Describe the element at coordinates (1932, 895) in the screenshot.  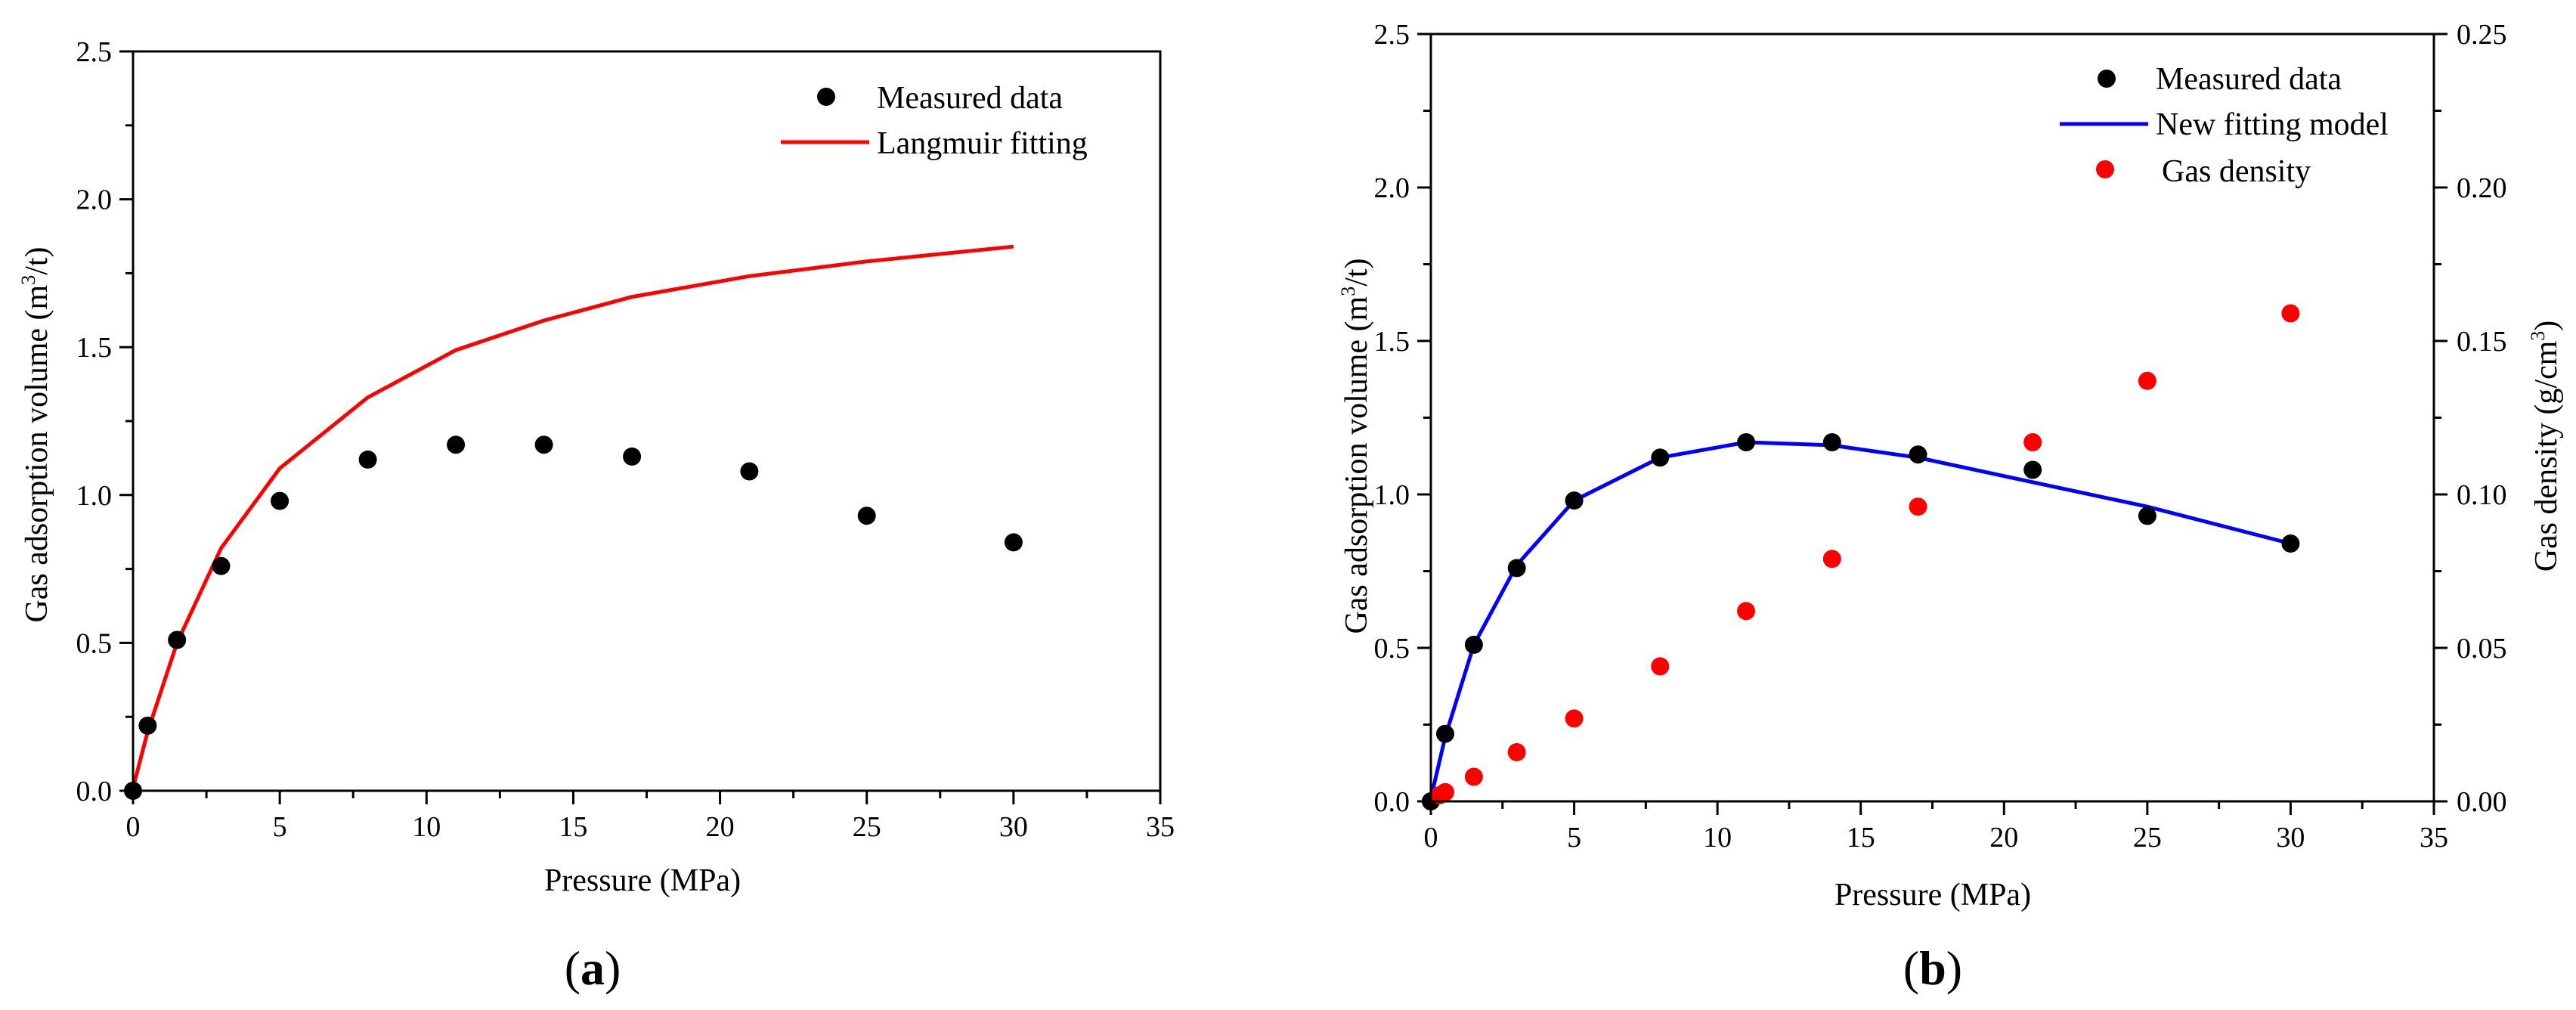
I see `panel-b-x-axis-title: Pressure (MPa)` at that location.